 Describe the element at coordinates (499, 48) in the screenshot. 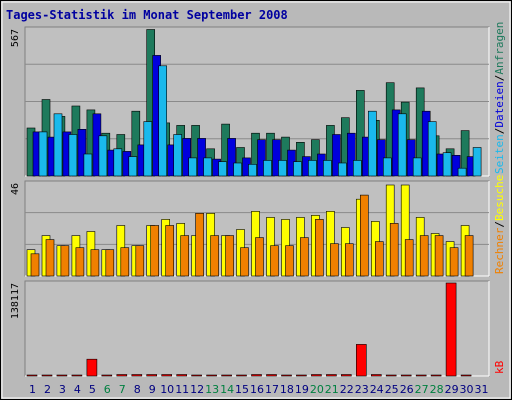

I see `legend-item-anfragen: Anfragen` at that location.